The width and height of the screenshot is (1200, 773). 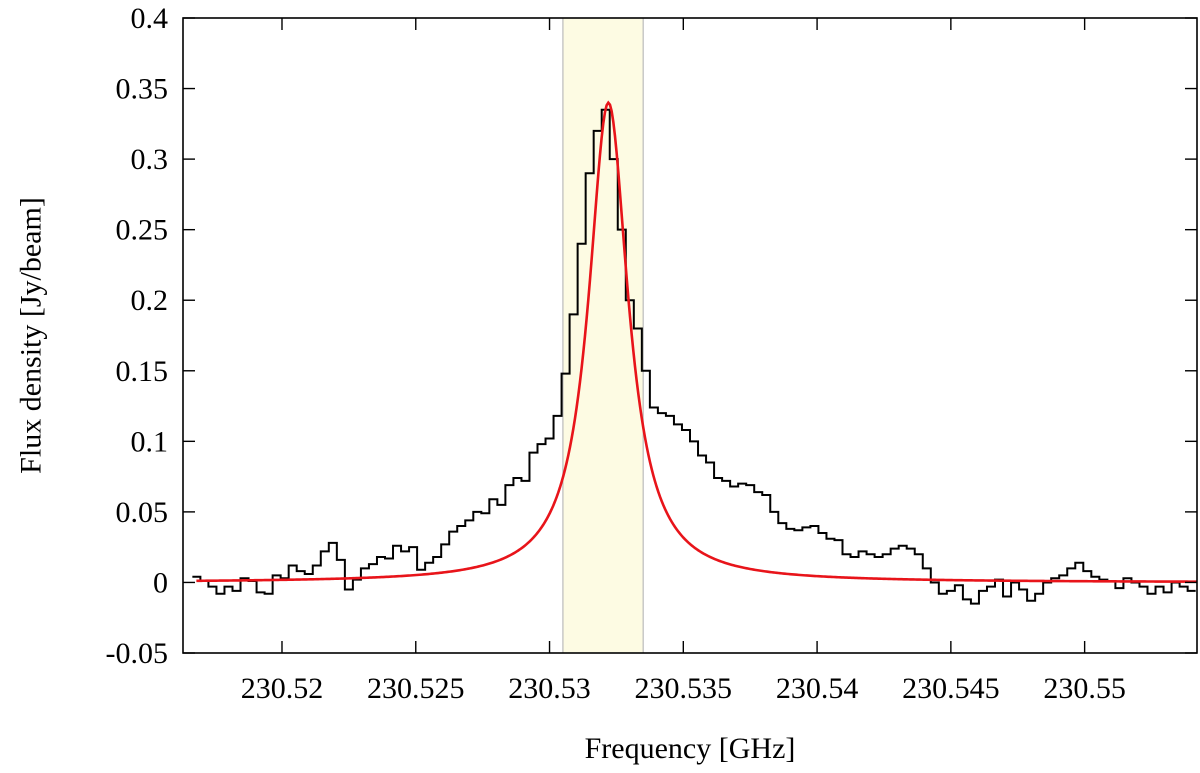 What do you see at coordinates (142, 371) in the screenshot?
I see `y-tick-label: 0.15` at bounding box center [142, 371].